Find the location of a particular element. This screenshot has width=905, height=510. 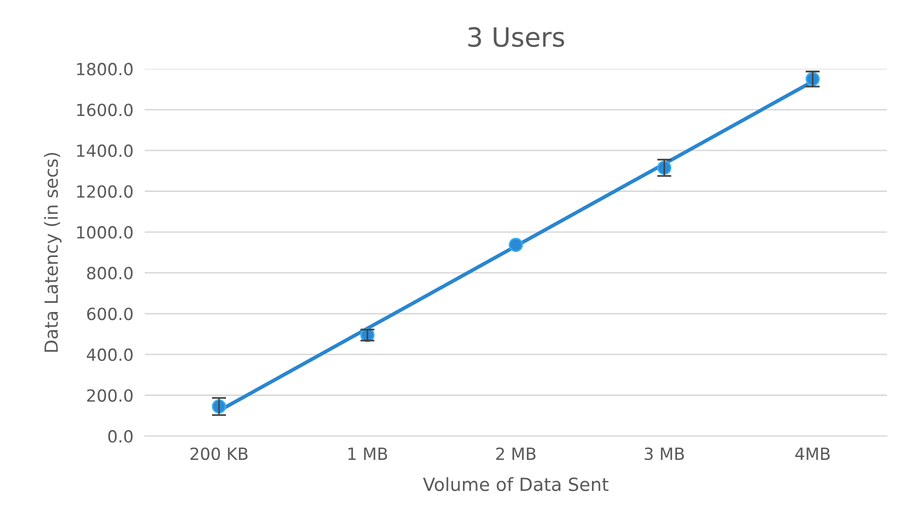

y-axis-title: Data Latency (in secs) is located at coordinates (53, 252).